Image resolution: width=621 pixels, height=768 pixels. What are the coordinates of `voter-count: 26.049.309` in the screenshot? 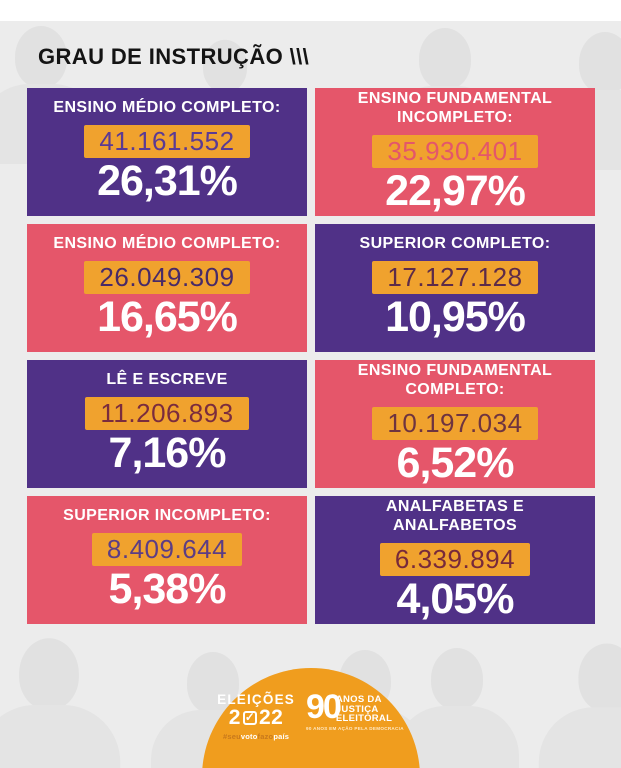 It's located at (167, 277).